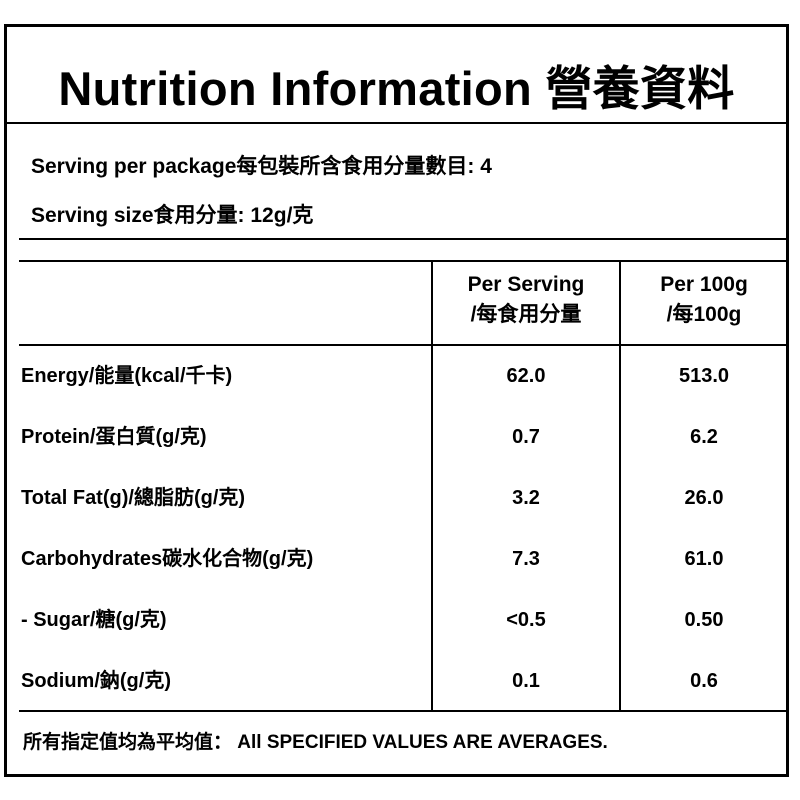  What do you see at coordinates (261, 166) in the screenshot?
I see `serving-per-package: Serving per package每包裝所含食用分量數目: 4` at bounding box center [261, 166].